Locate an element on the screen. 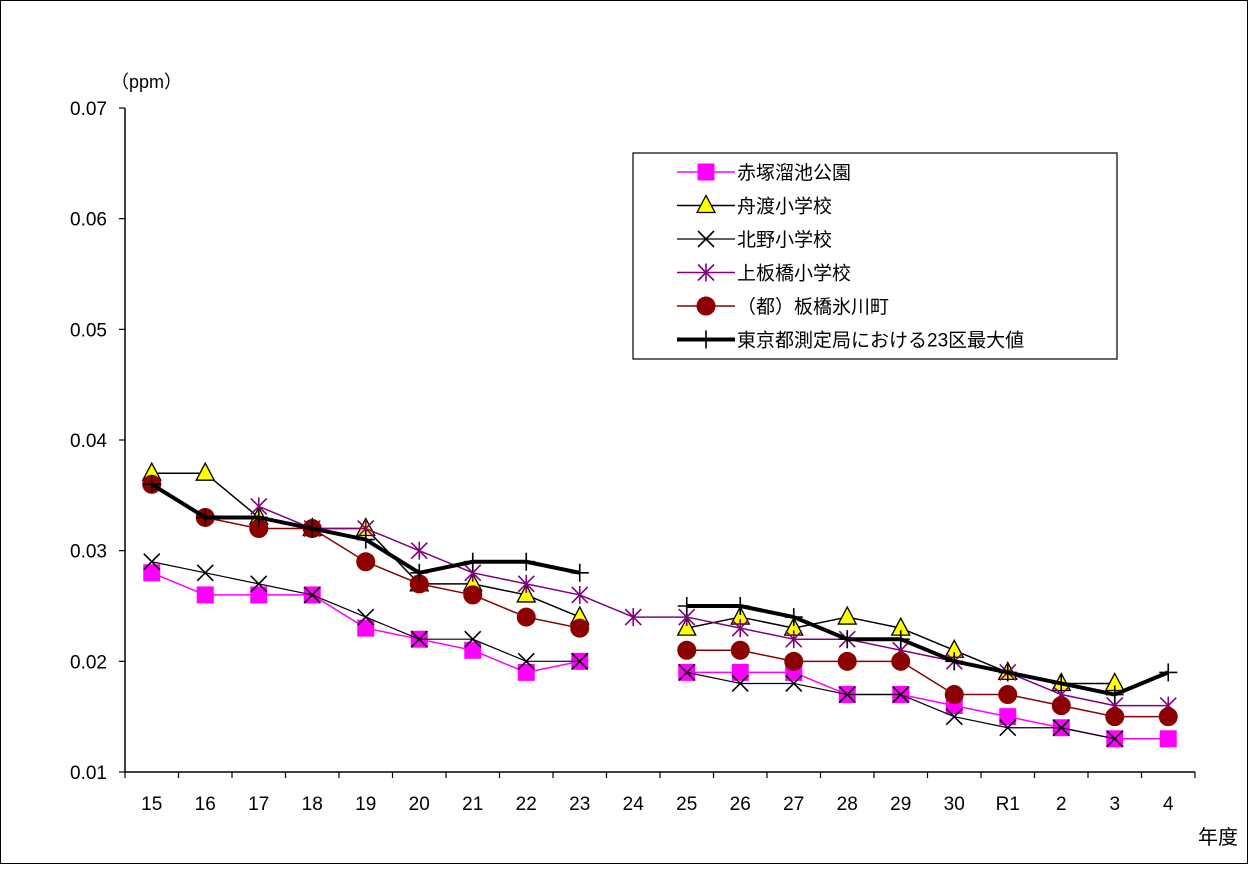 The height and width of the screenshot is (870, 1250). x-tick-label: 19 is located at coordinates (365, 804).